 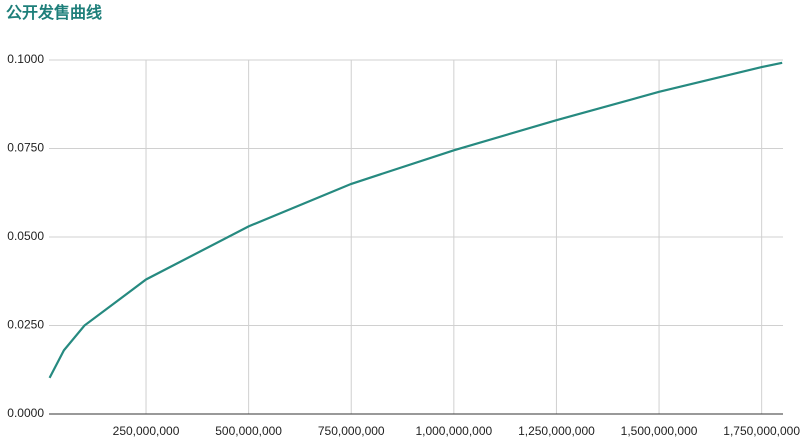 I want to click on x-tick-label: 1,000,000,000, so click(x=453, y=431).